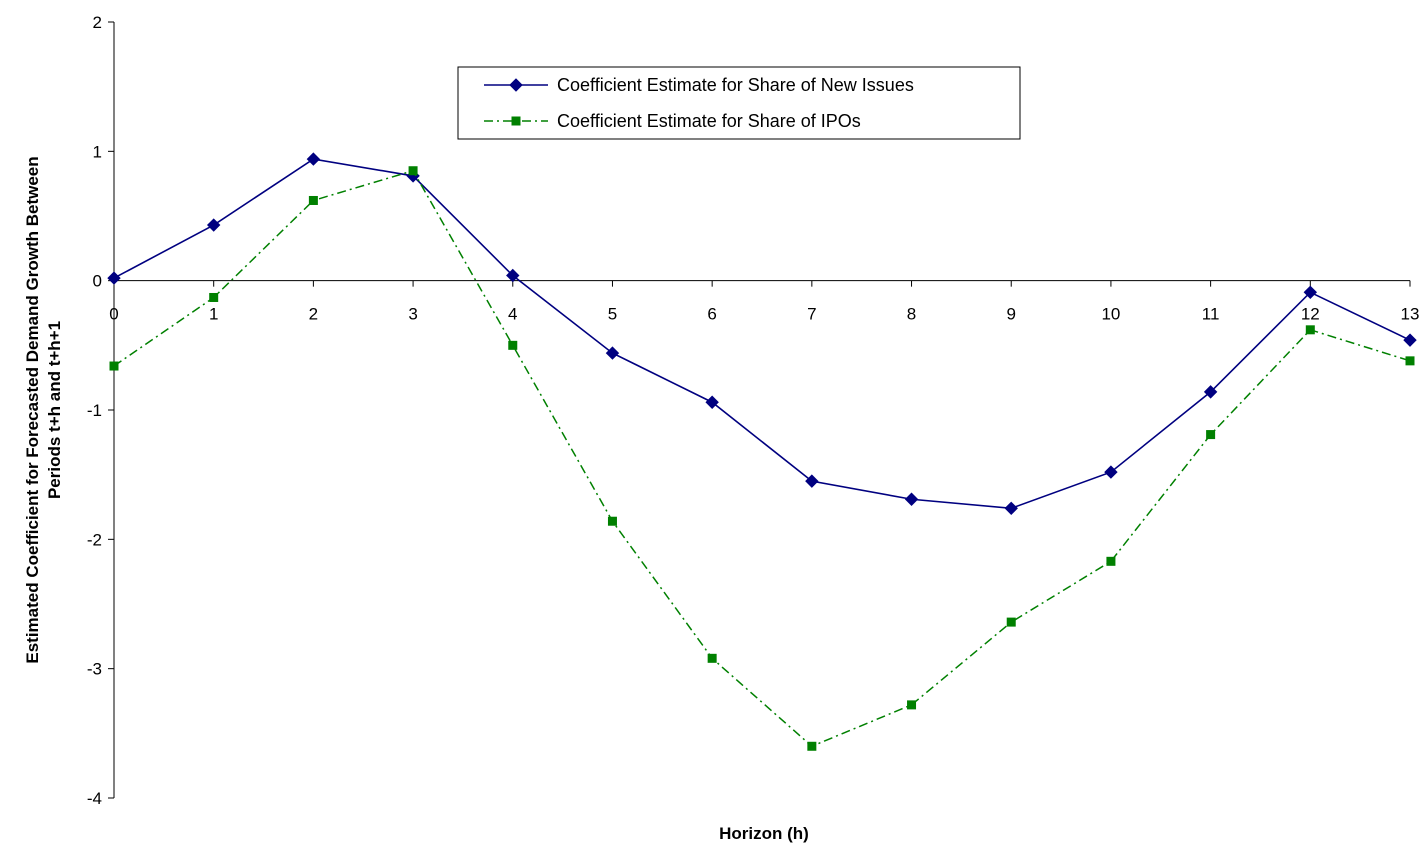  What do you see at coordinates (94, 798) in the screenshot?
I see `y-tick-label: -4` at bounding box center [94, 798].